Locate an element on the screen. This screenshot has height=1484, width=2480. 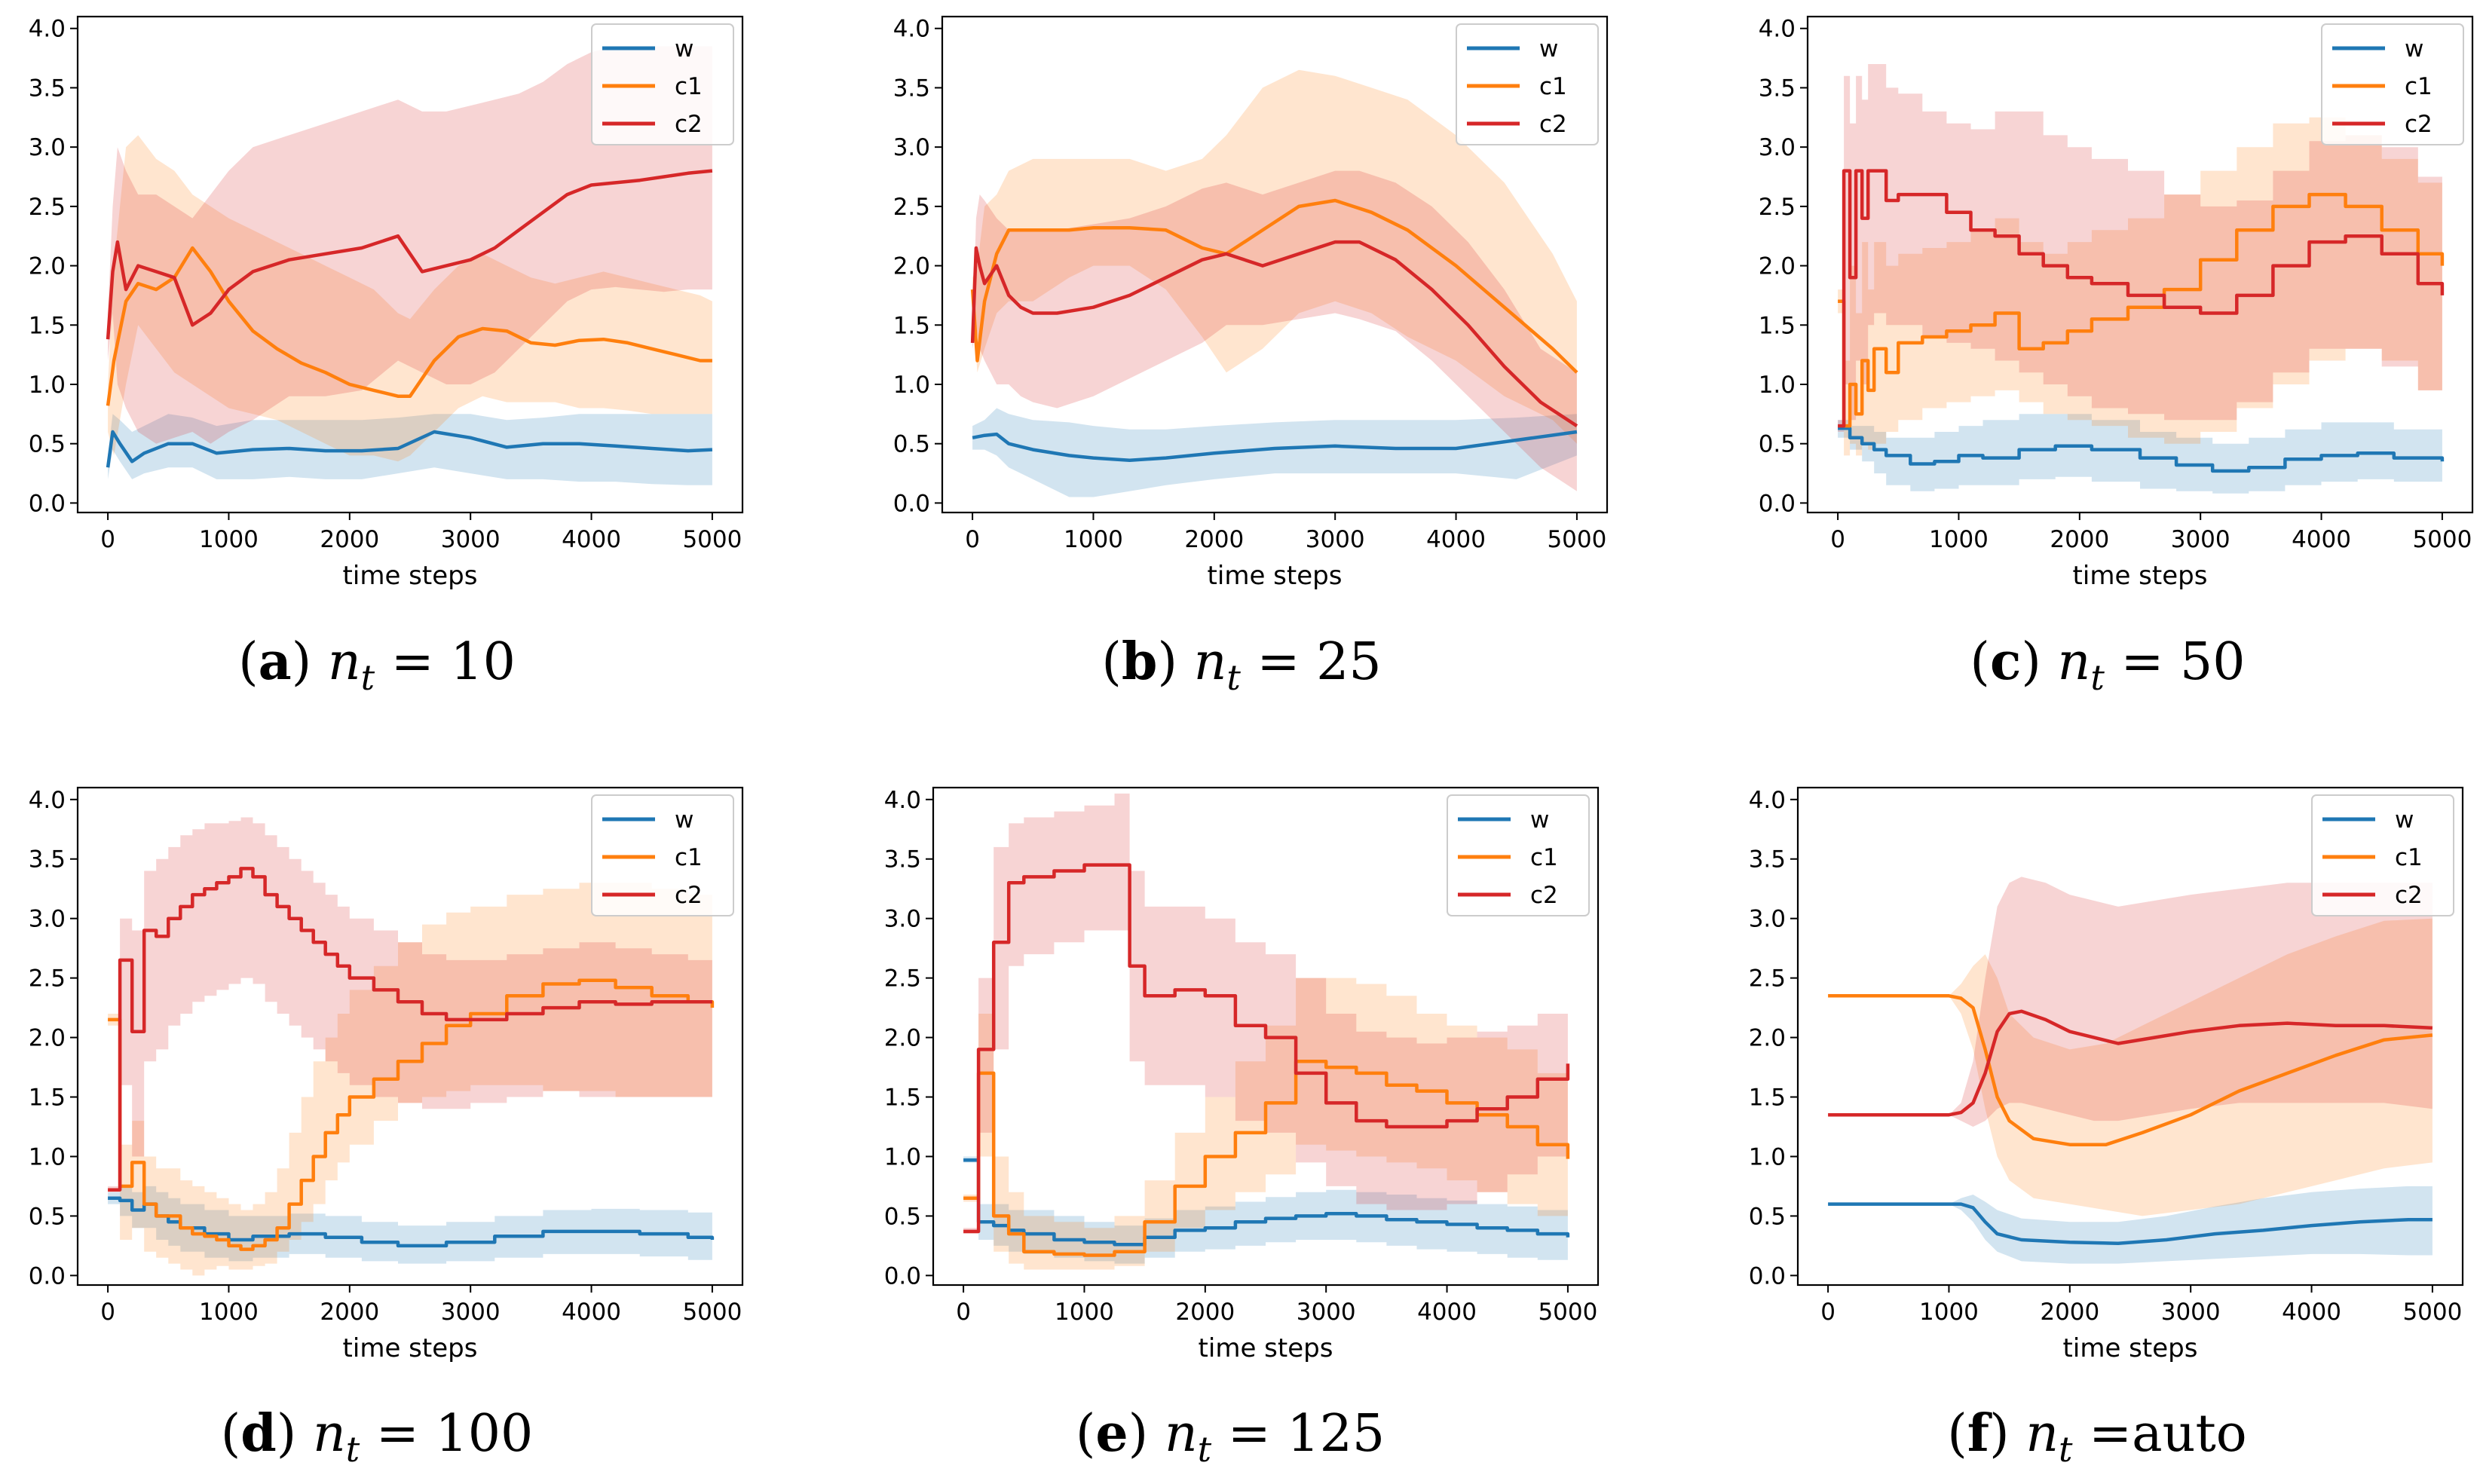
y-tick-label: 4.0 is located at coordinates (47, 30).